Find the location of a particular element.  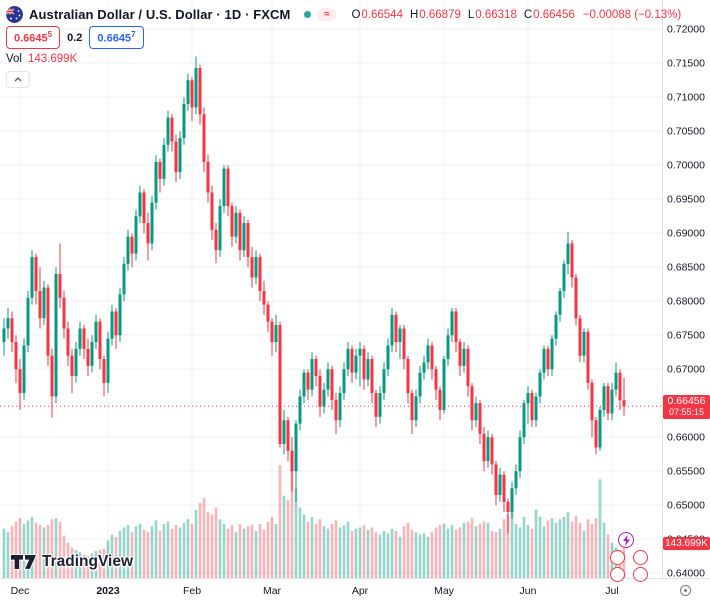

svg-text: 0.68000 is located at coordinates (686, 302).